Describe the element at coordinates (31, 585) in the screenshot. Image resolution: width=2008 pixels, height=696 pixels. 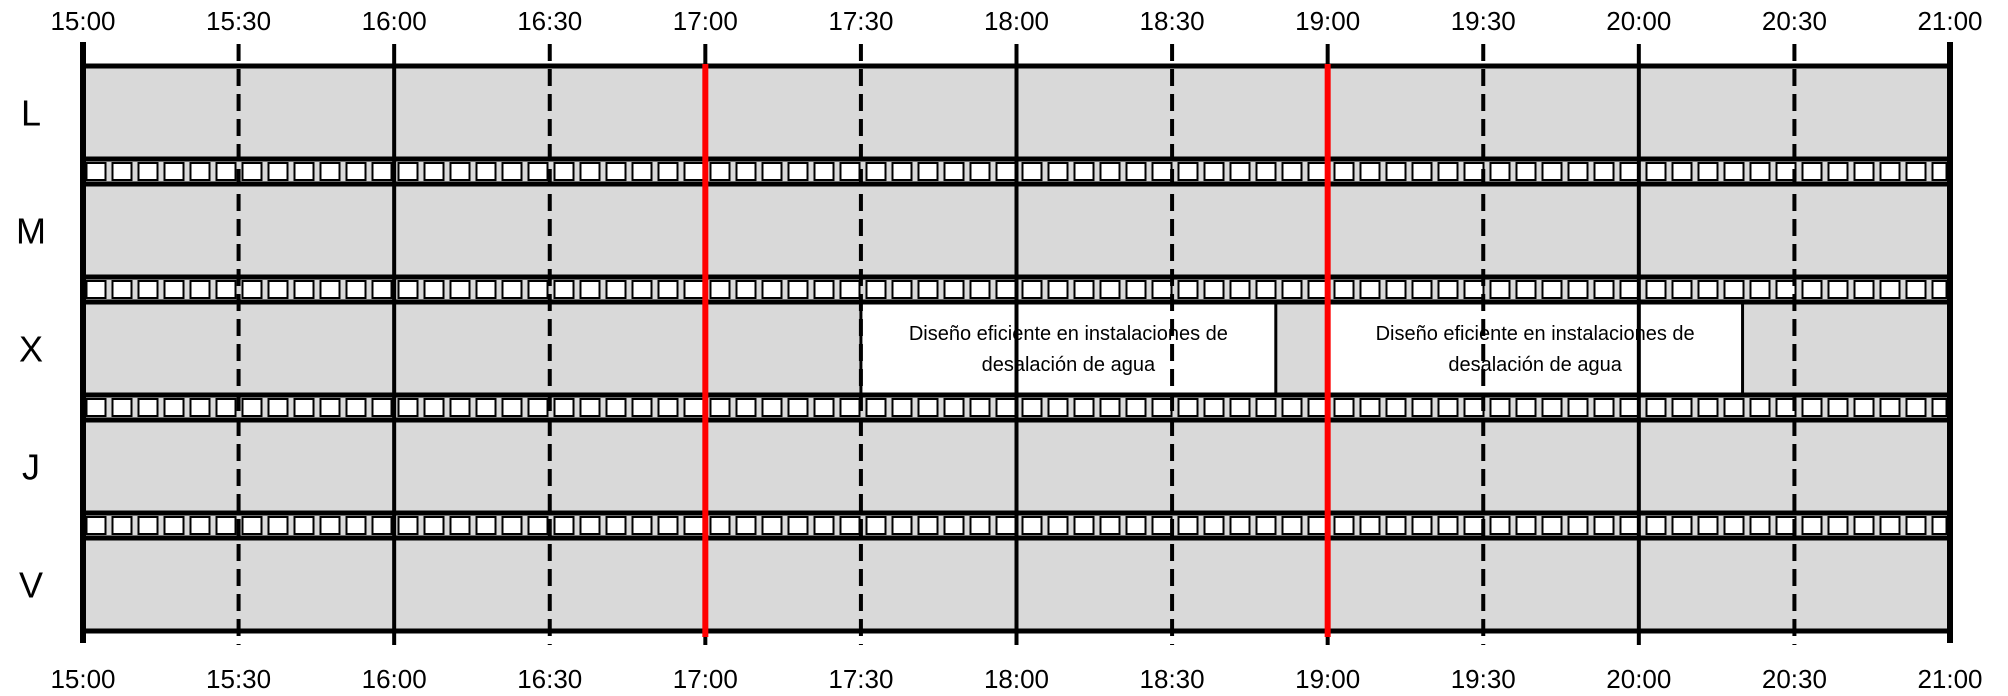
I see `day-label-v: V` at that location.